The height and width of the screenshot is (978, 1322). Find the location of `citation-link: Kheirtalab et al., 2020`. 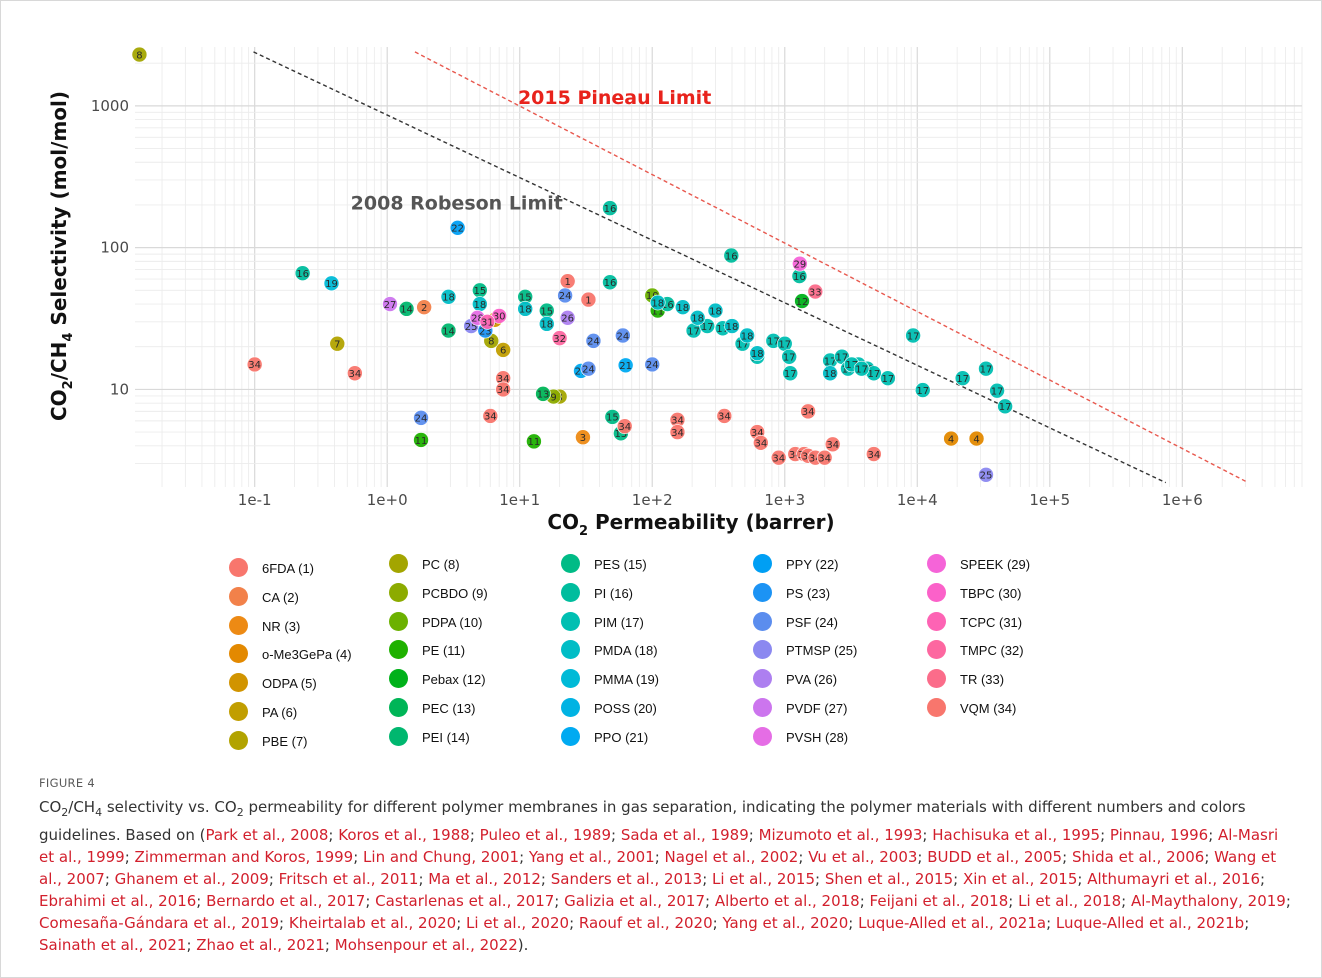

citation-link: Kheirtalab et al., 2020 is located at coordinates (372, 923).